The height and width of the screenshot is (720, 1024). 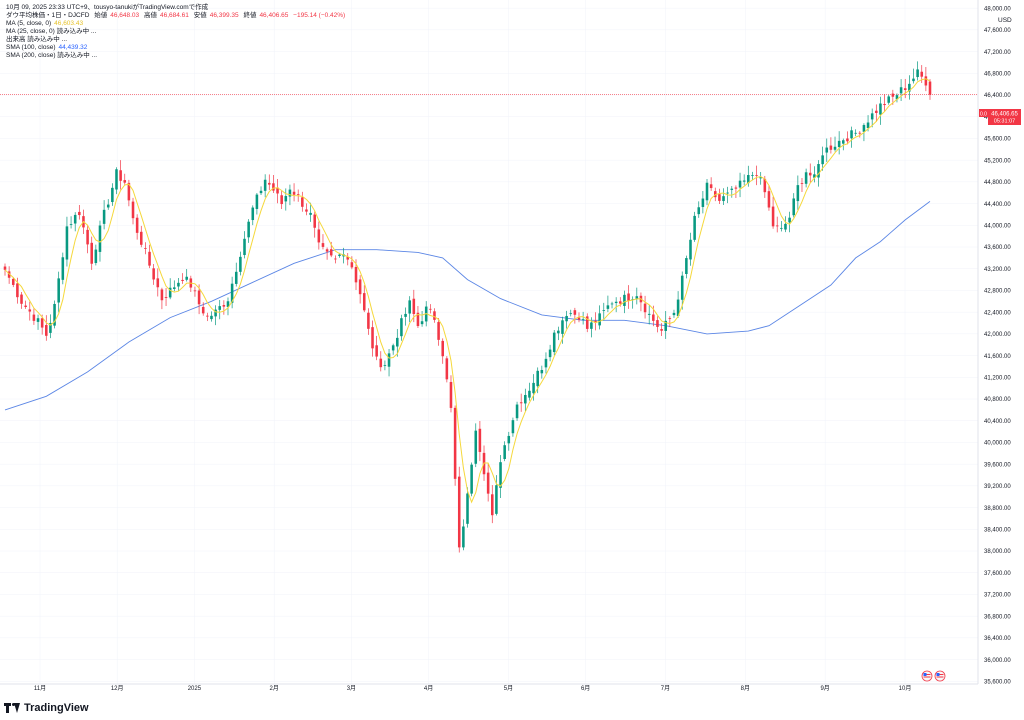 I want to click on tradingview-logo: TradingView, so click(x=46, y=708).